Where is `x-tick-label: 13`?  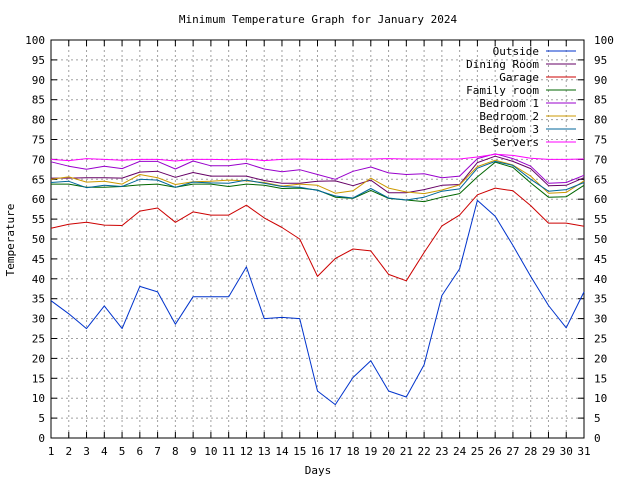 x-tick-label: 13 is located at coordinates (264, 451).